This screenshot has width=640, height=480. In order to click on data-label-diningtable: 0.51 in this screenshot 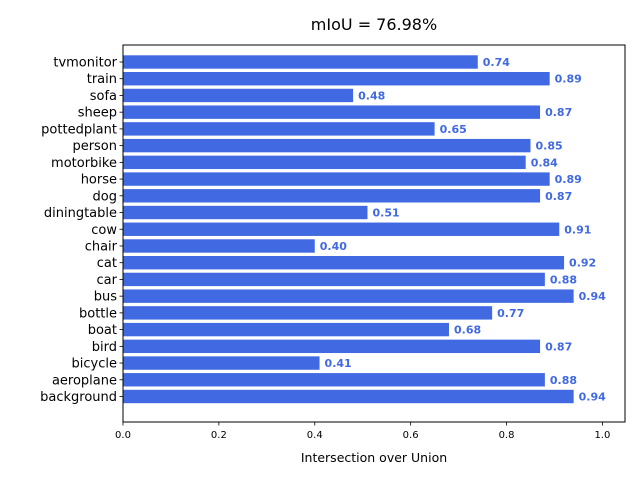, I will do `click(385, 213)`.